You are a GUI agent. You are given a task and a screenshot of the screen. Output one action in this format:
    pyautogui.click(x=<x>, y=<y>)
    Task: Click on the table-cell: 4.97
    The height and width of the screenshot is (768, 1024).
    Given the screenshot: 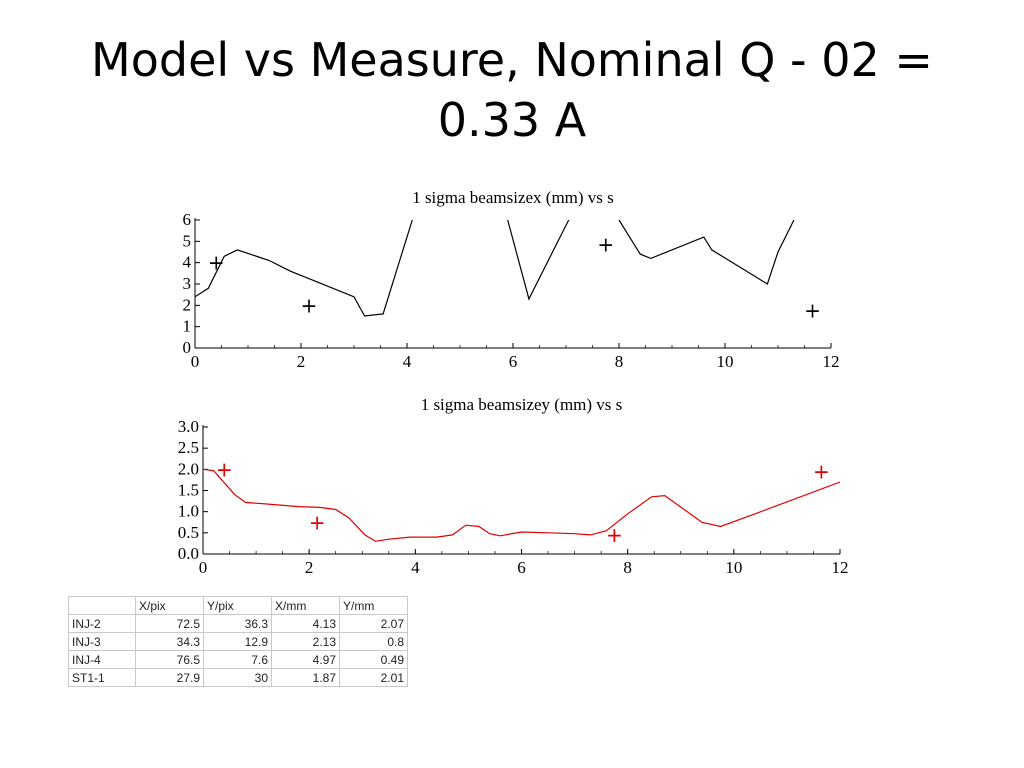 What is the action you would take?
    pyautogui.click(x=305, y=659)
    